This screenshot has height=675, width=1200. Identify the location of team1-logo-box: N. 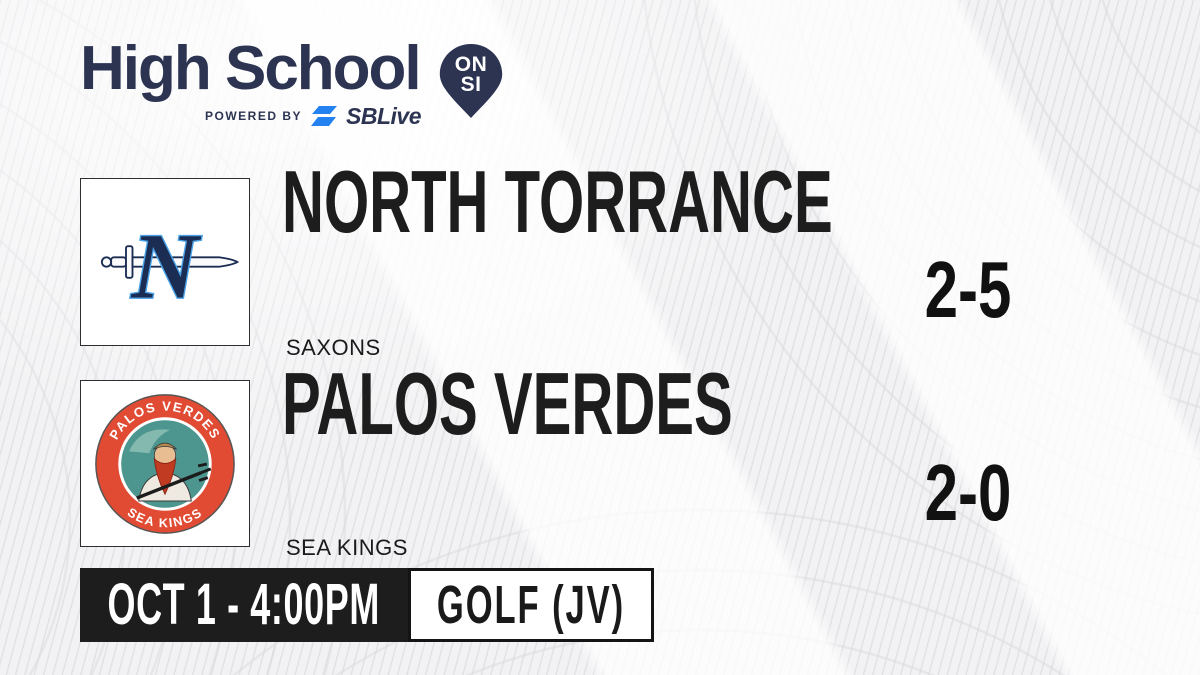
(165, 262).